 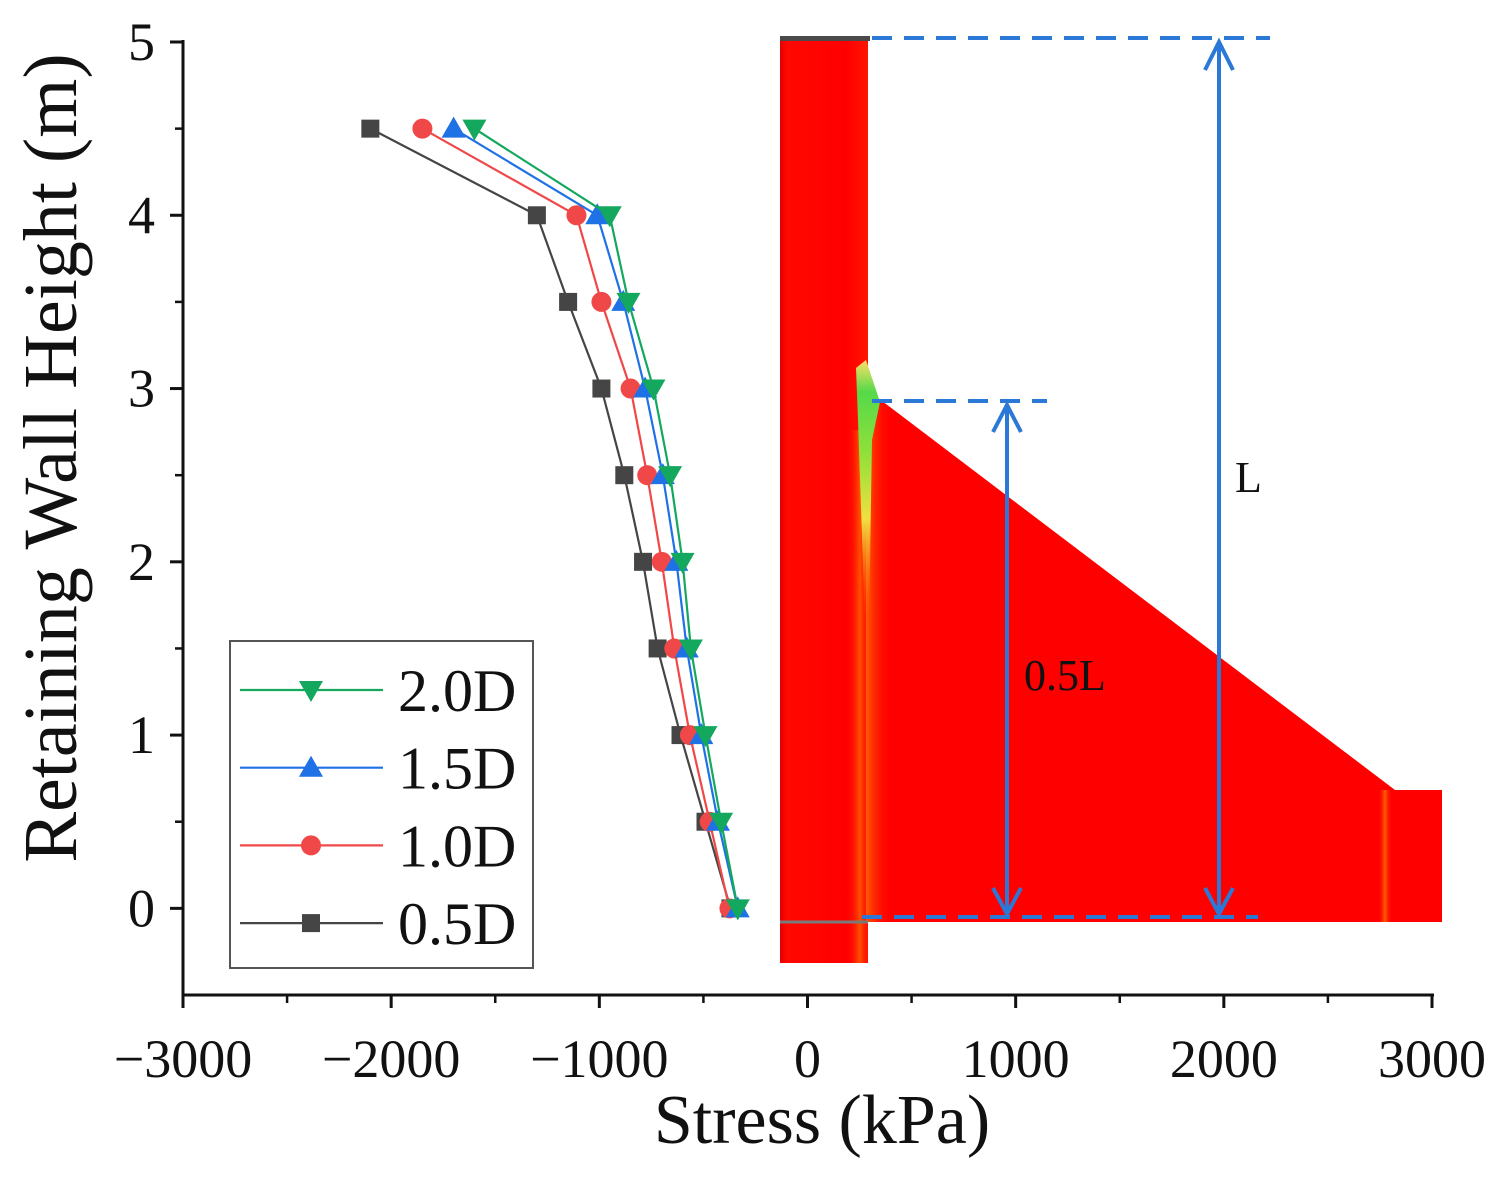 What do you see at coordinates (141, 42) in the screenshot?
I see `y-tick-label: 5` at bounding box center [141, 42].